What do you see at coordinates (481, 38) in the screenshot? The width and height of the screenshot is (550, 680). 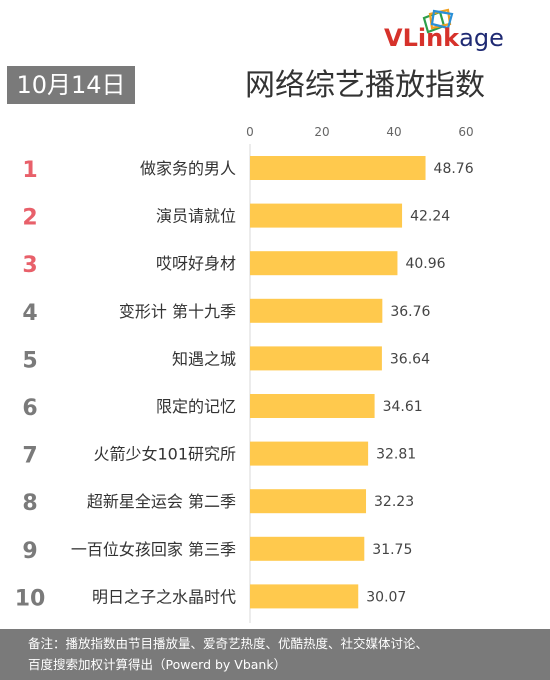 I see `logo-text-age: age` at bounding box center [481, 38].